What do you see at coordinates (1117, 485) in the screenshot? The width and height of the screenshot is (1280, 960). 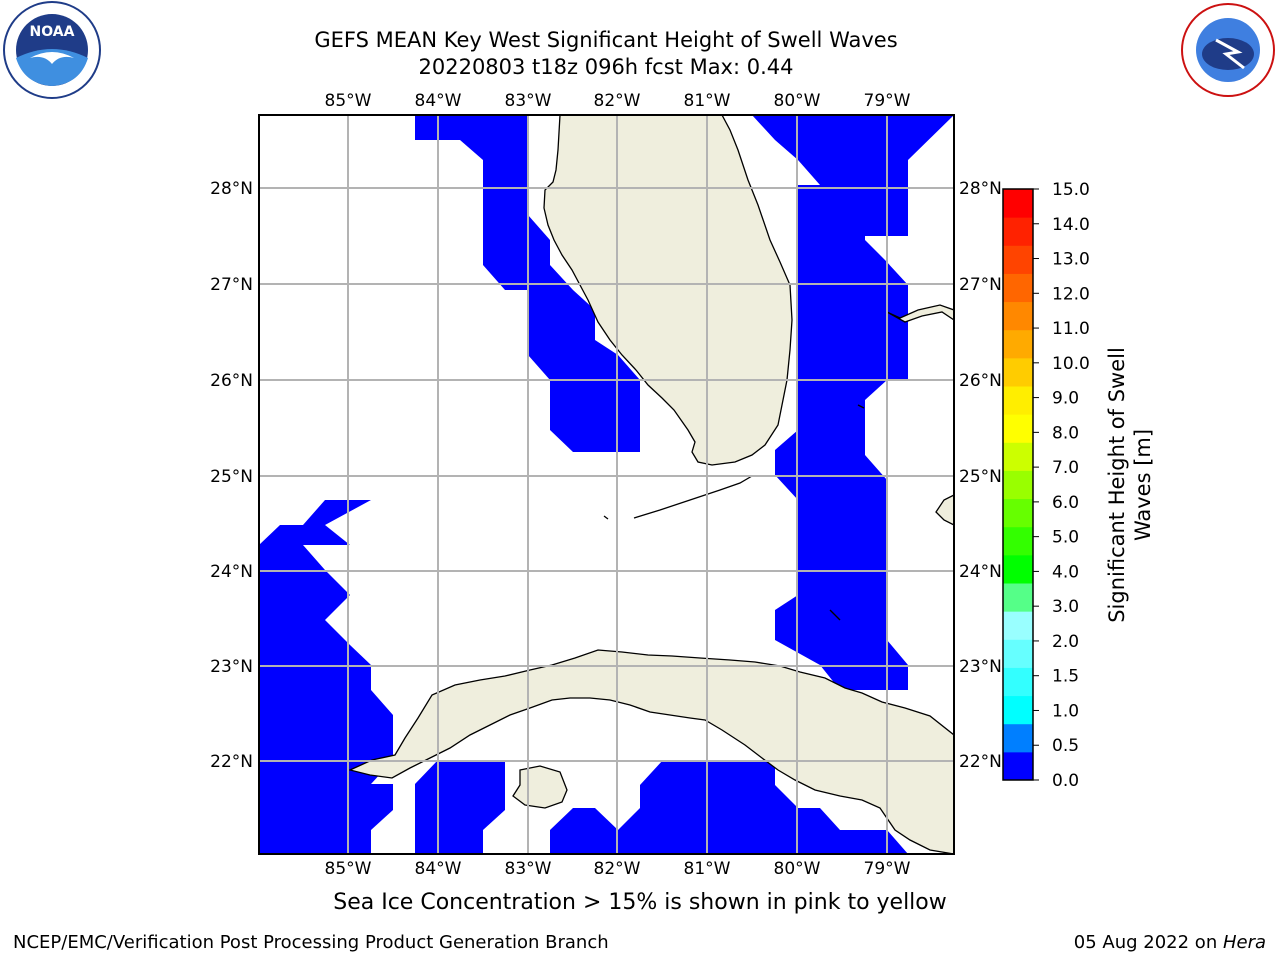 I see `colorbar-label-line1: Significant Height of Swell` at bounding box center [1117, 485].